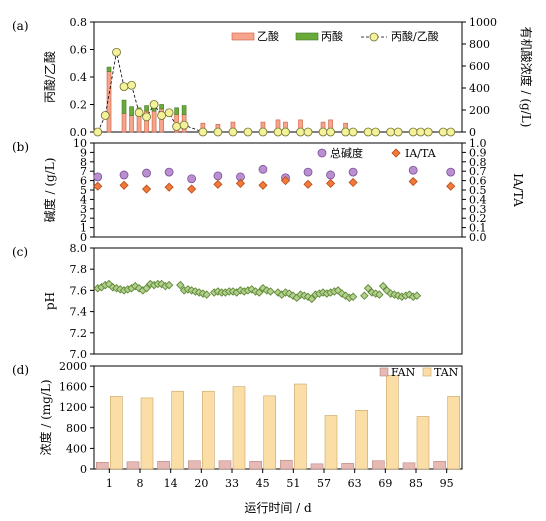  I want to click on y-tick-label: 7.6, so click(79, 290).